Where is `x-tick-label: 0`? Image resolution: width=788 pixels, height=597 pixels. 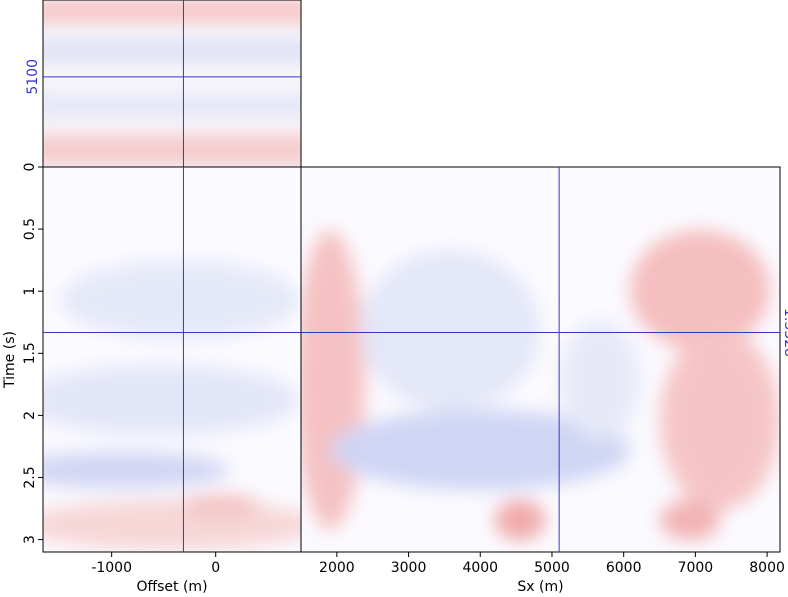
x-tick-label: 0 is located at coordinates (215, 568).